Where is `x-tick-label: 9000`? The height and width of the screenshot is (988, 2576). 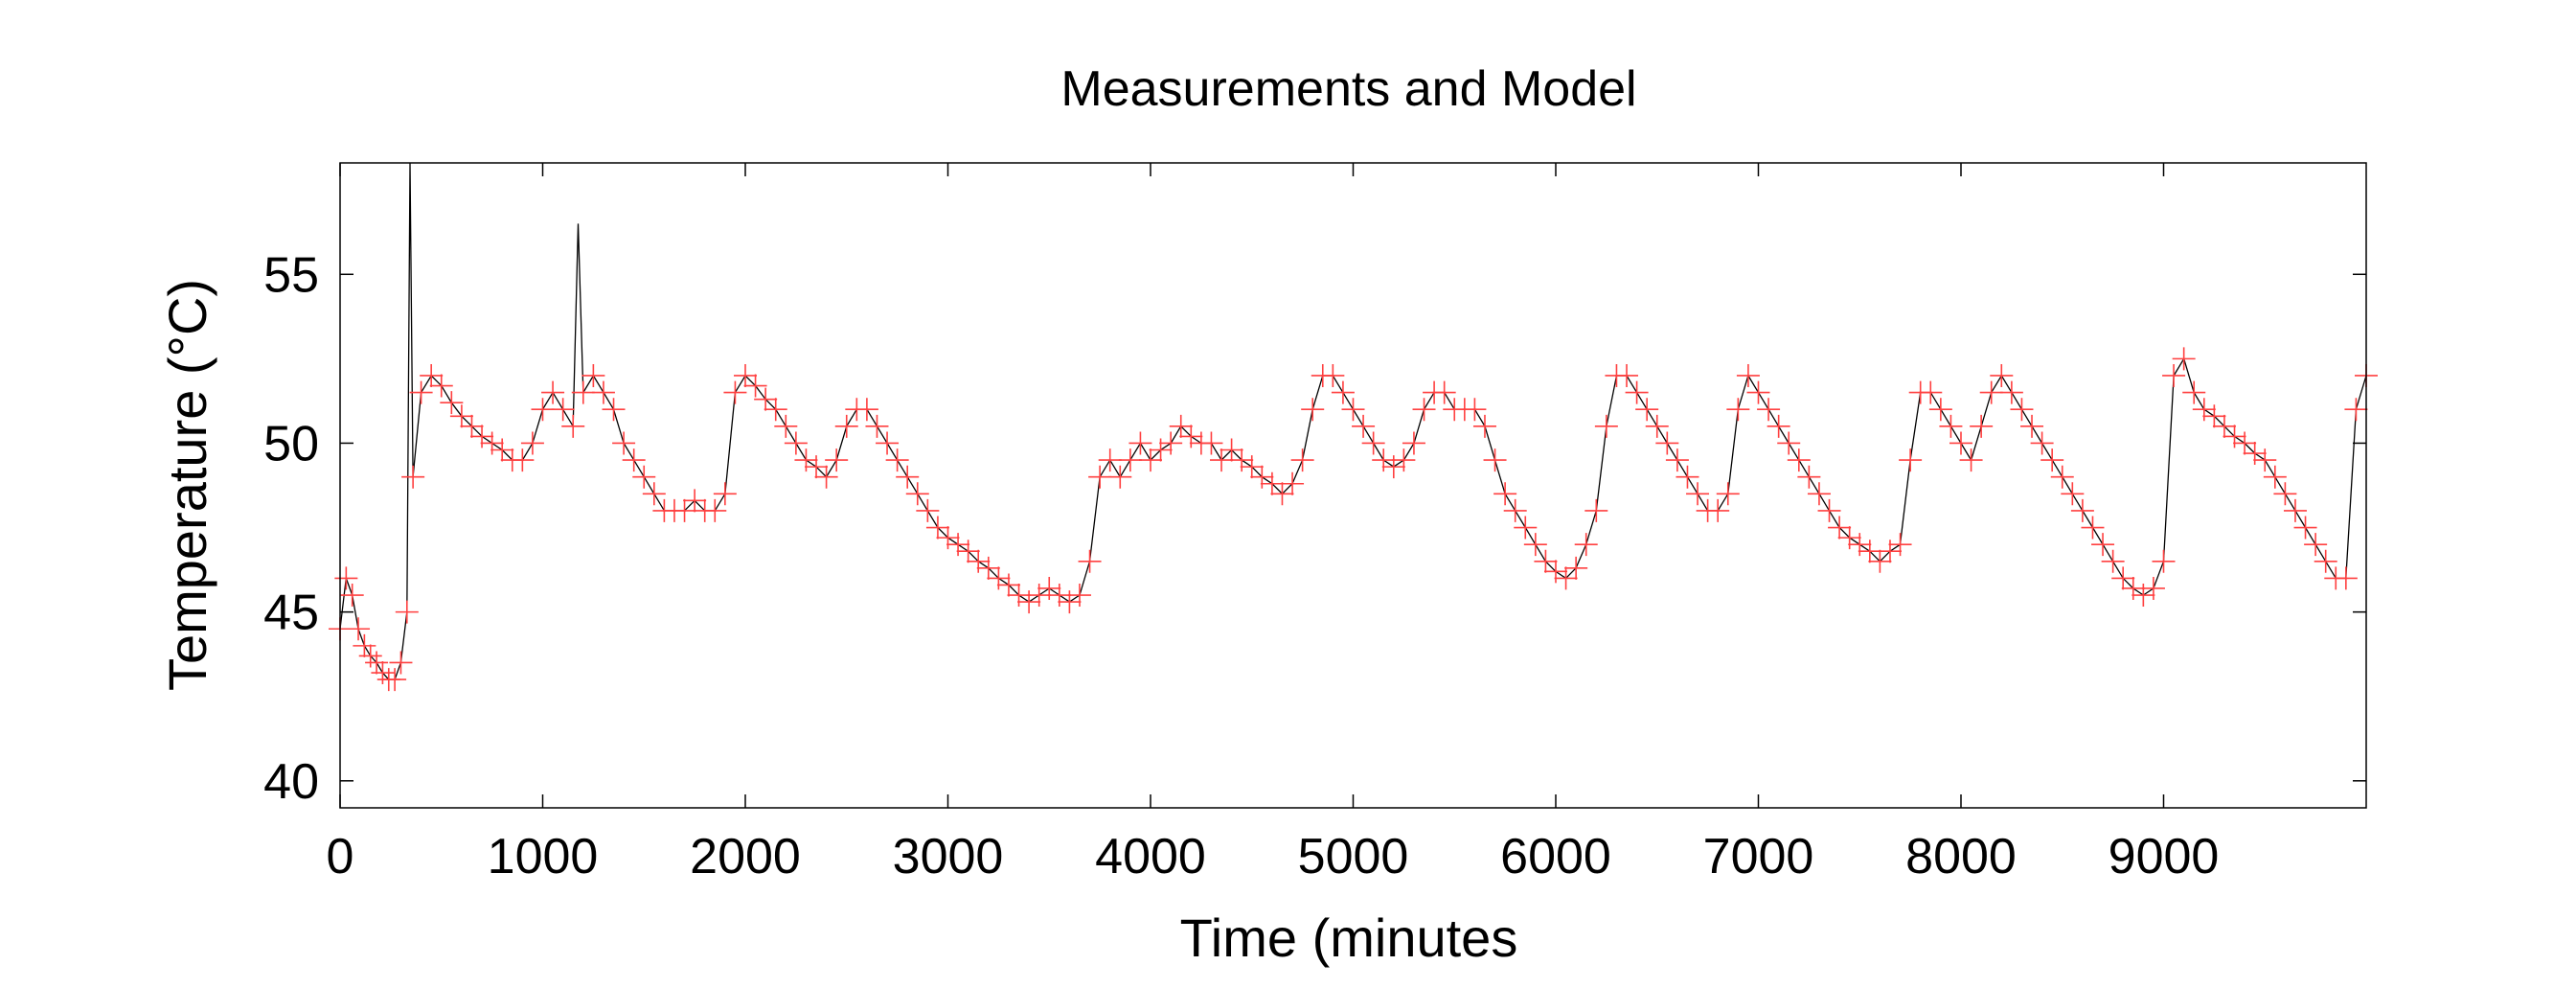
x-tick-label: 9000 is located at coordinates (2164, 857).